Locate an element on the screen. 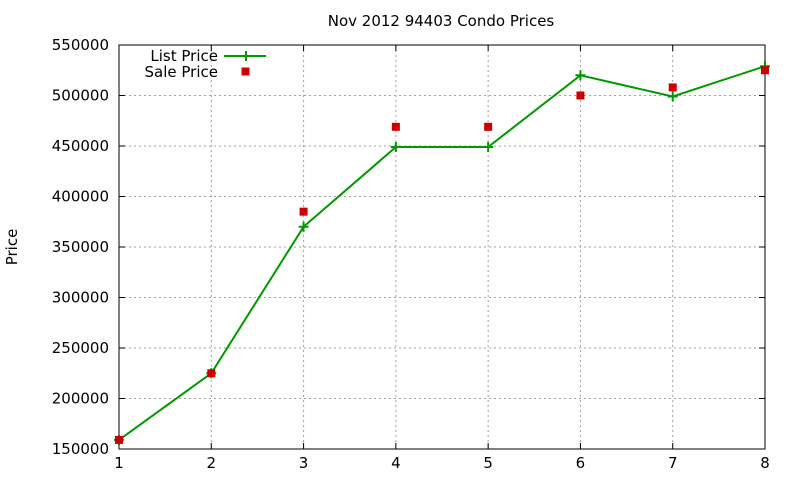 Image resolution: width=800 pixels, height=480 pixels. x-tick-label: 8 is located at coordinates (765, 463).